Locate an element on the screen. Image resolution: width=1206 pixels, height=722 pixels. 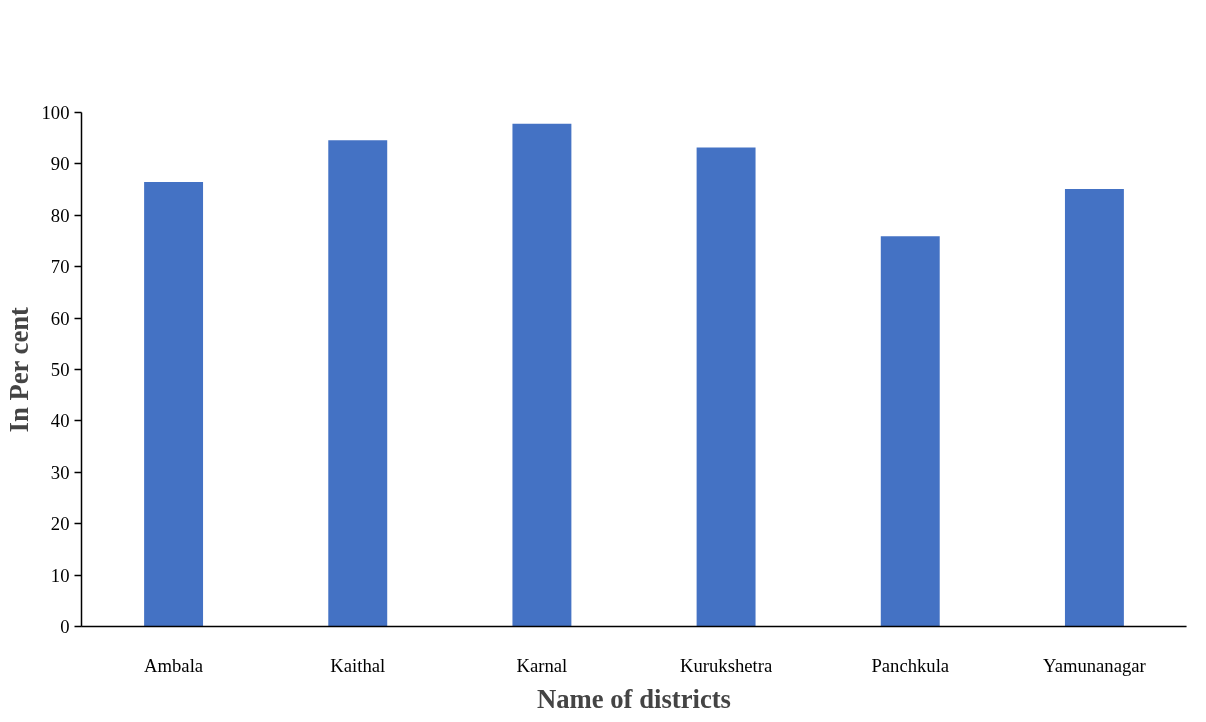
x-tick-label: Karnal is located at coordinates (542, 665).